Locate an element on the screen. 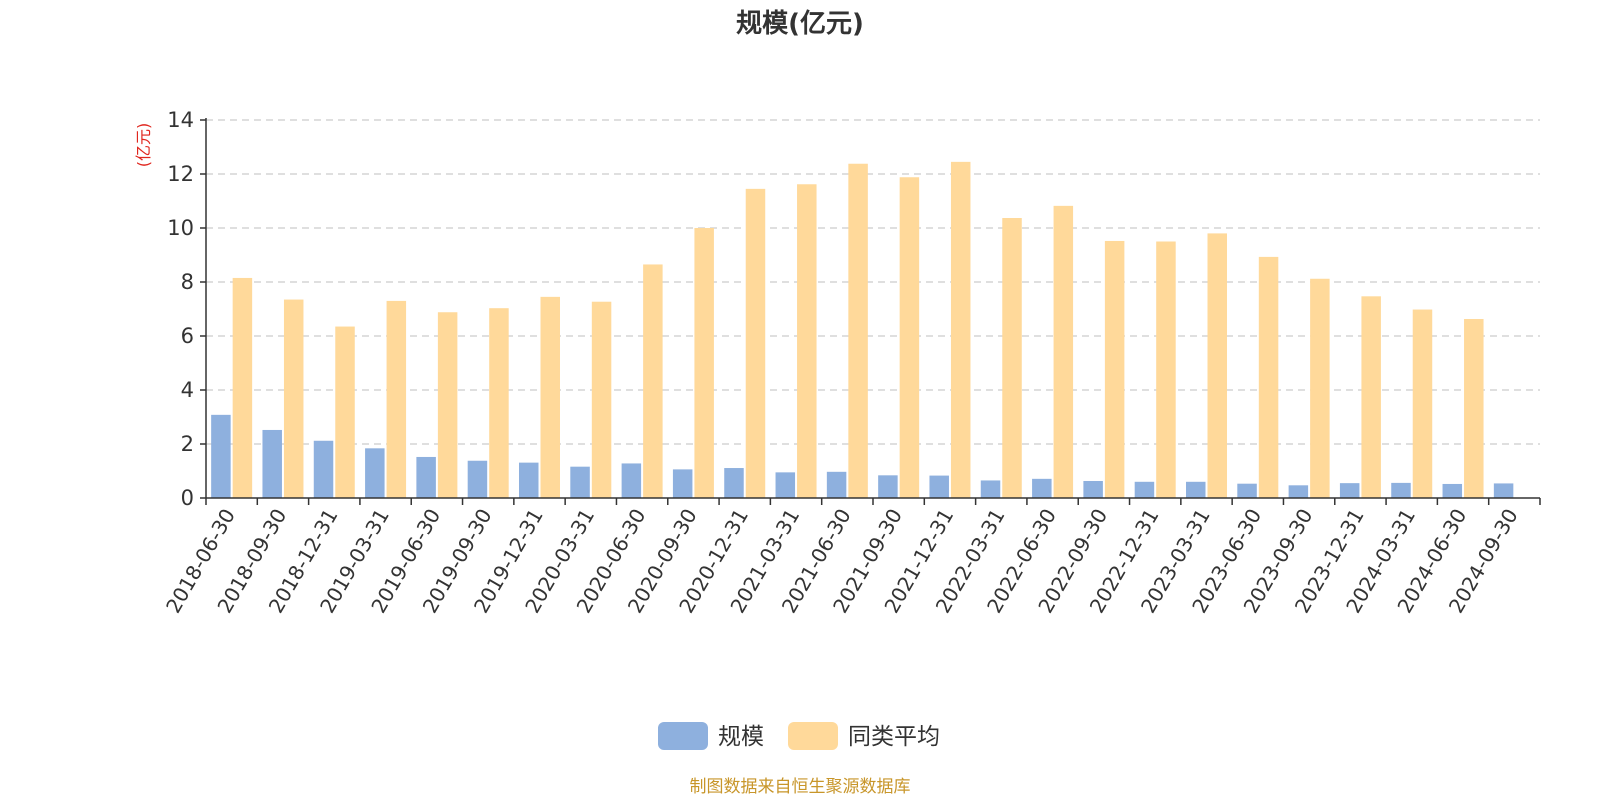  y-tick-label: 10 is located at coordinates (180, 228).